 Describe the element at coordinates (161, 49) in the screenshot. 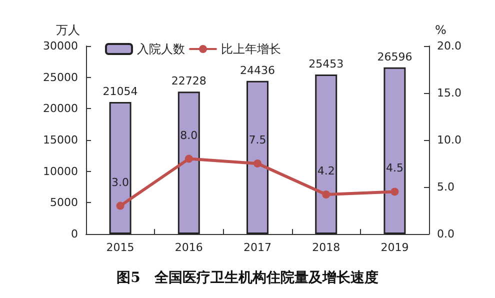

I see `legend-label: 入院人数` at that location.